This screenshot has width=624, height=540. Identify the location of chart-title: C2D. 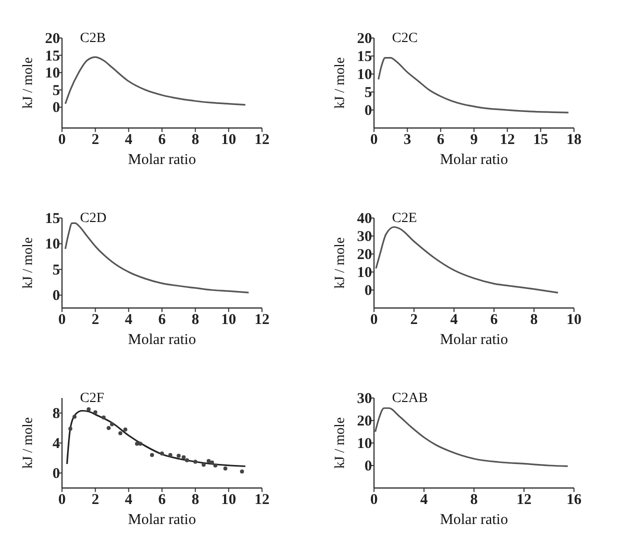
(93, 218).